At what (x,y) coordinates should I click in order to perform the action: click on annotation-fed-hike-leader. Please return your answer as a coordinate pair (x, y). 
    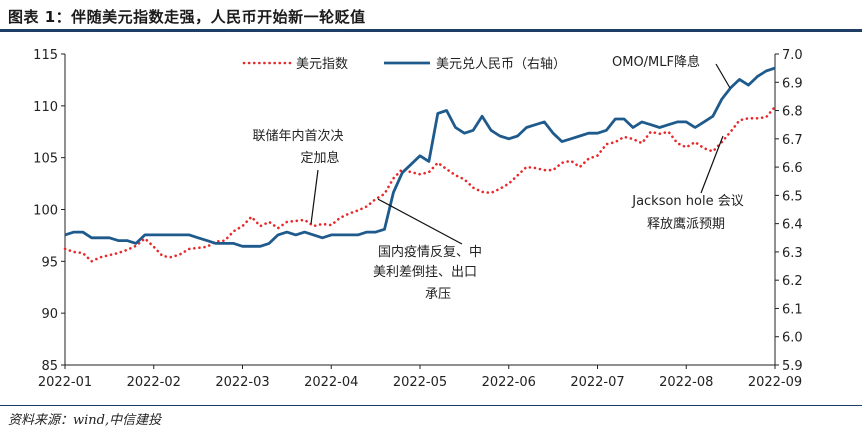
    Looking at the image, I should click on (314, 197).